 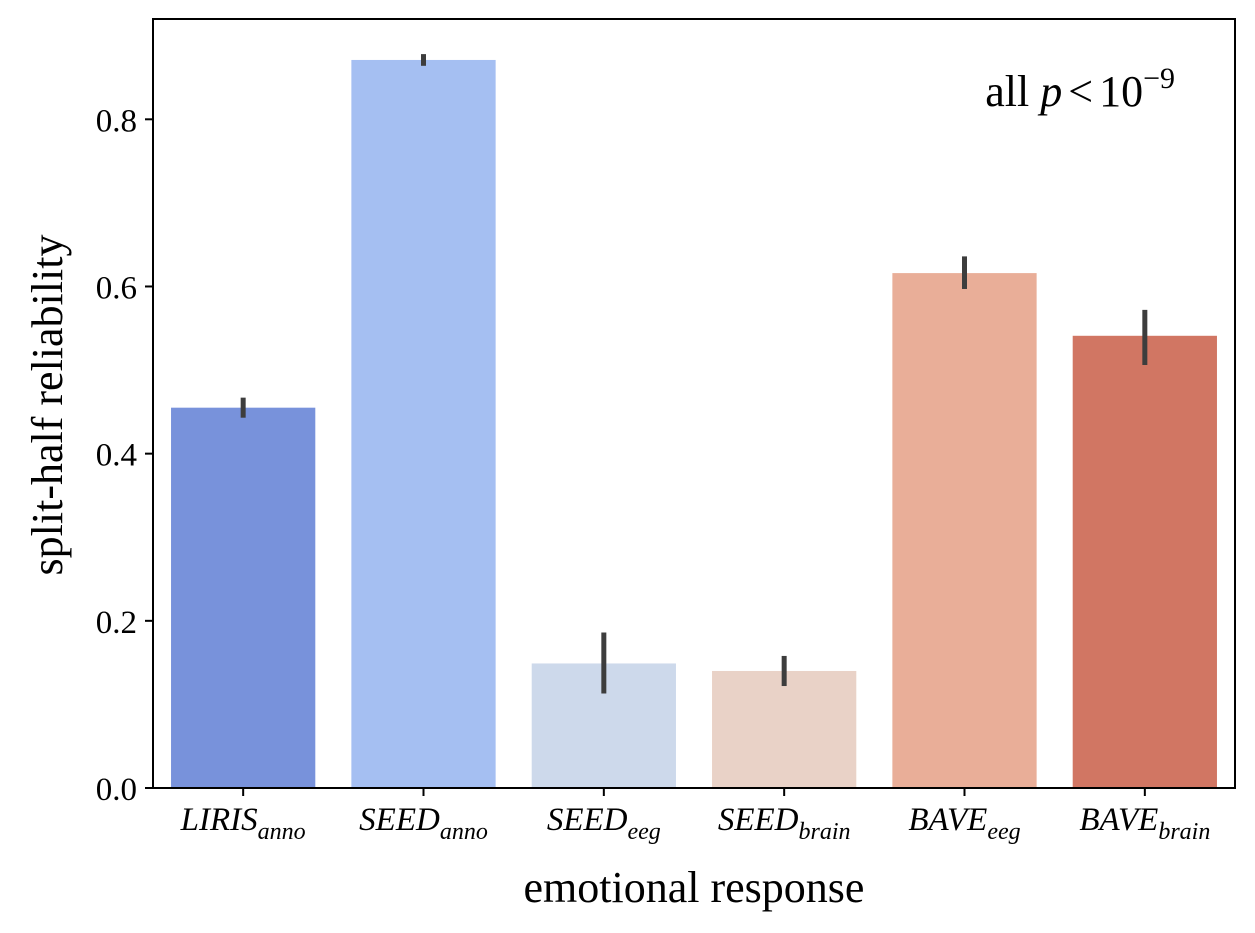 I want to click on y-axis-title: split-half reliability, so click(x=47, y=405).